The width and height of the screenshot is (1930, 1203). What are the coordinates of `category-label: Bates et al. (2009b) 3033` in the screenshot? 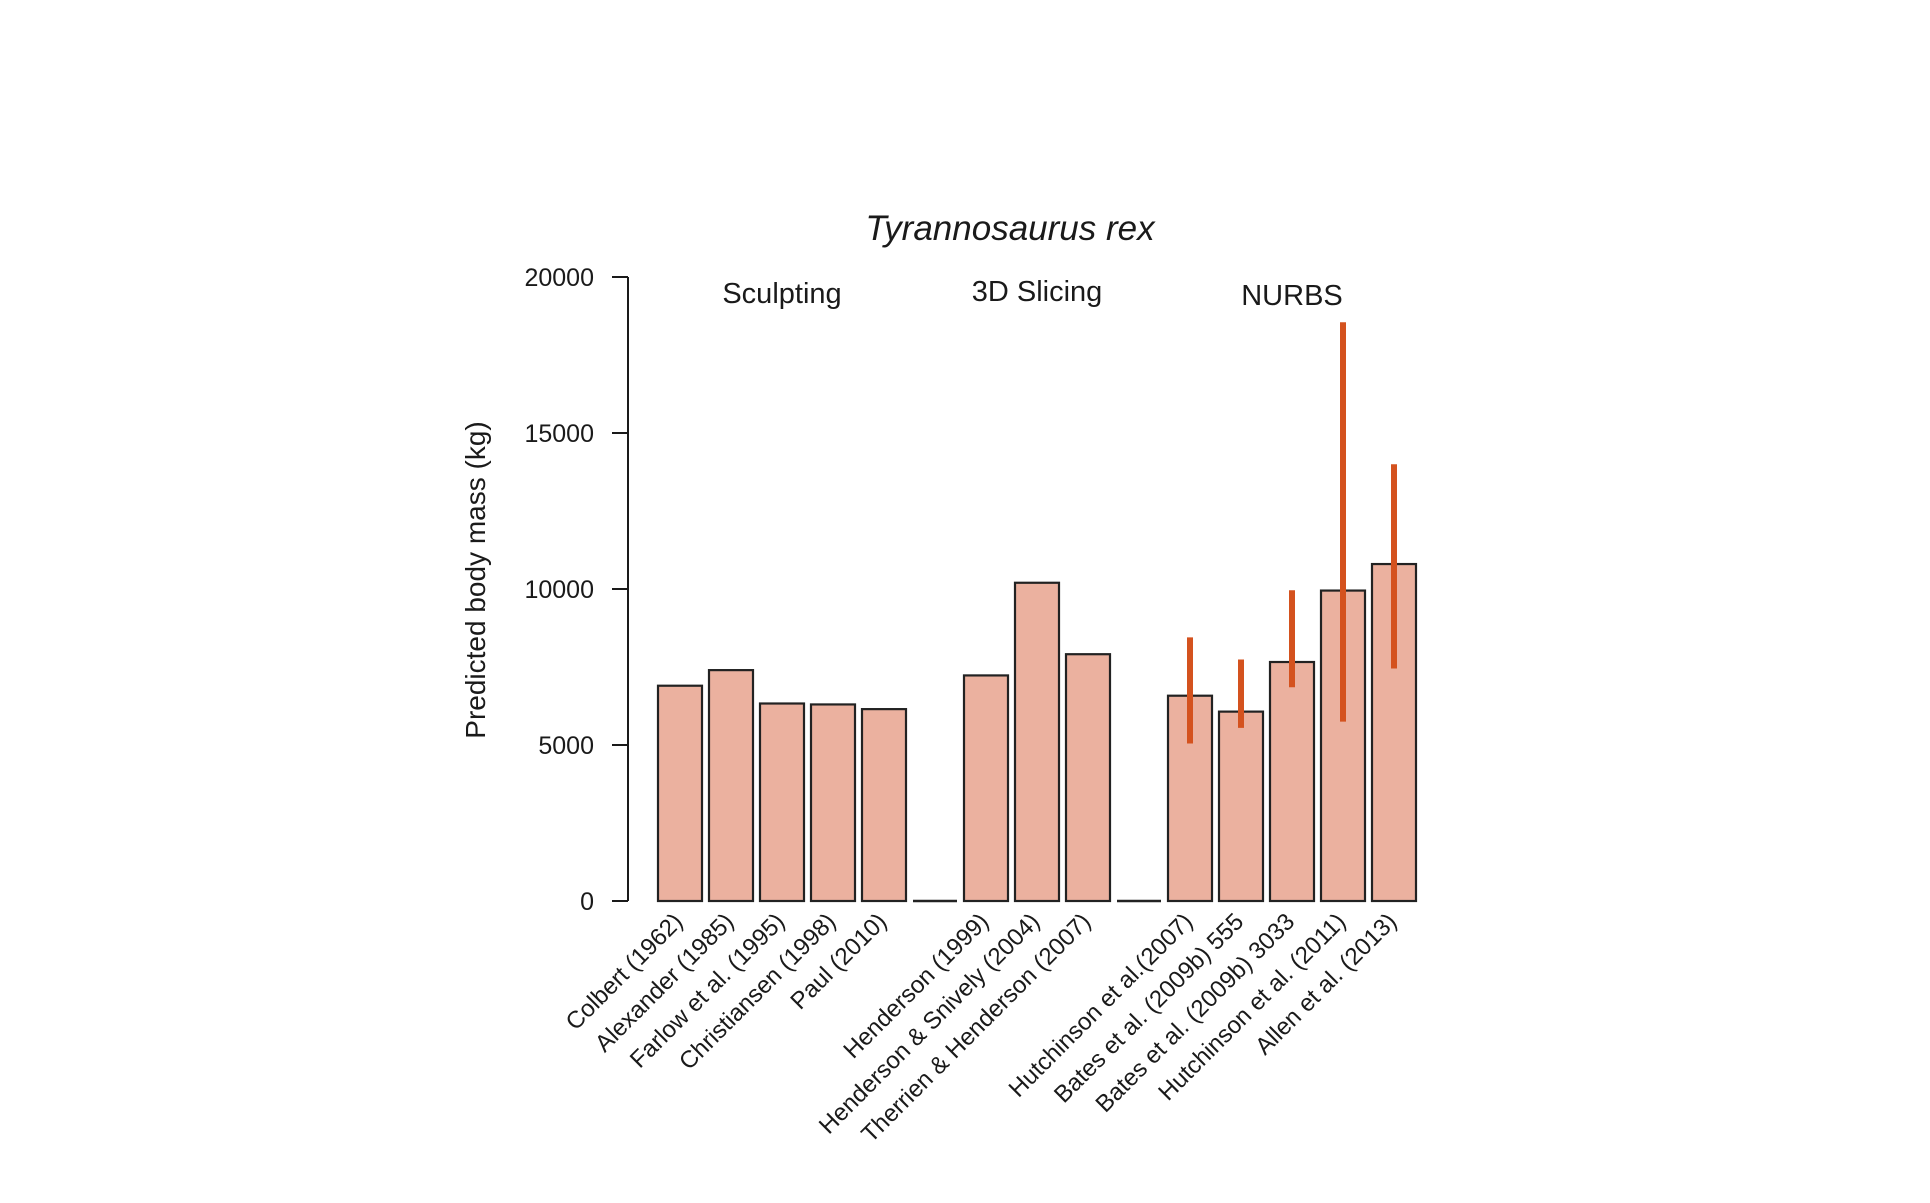 It's located at (1196, 1013).